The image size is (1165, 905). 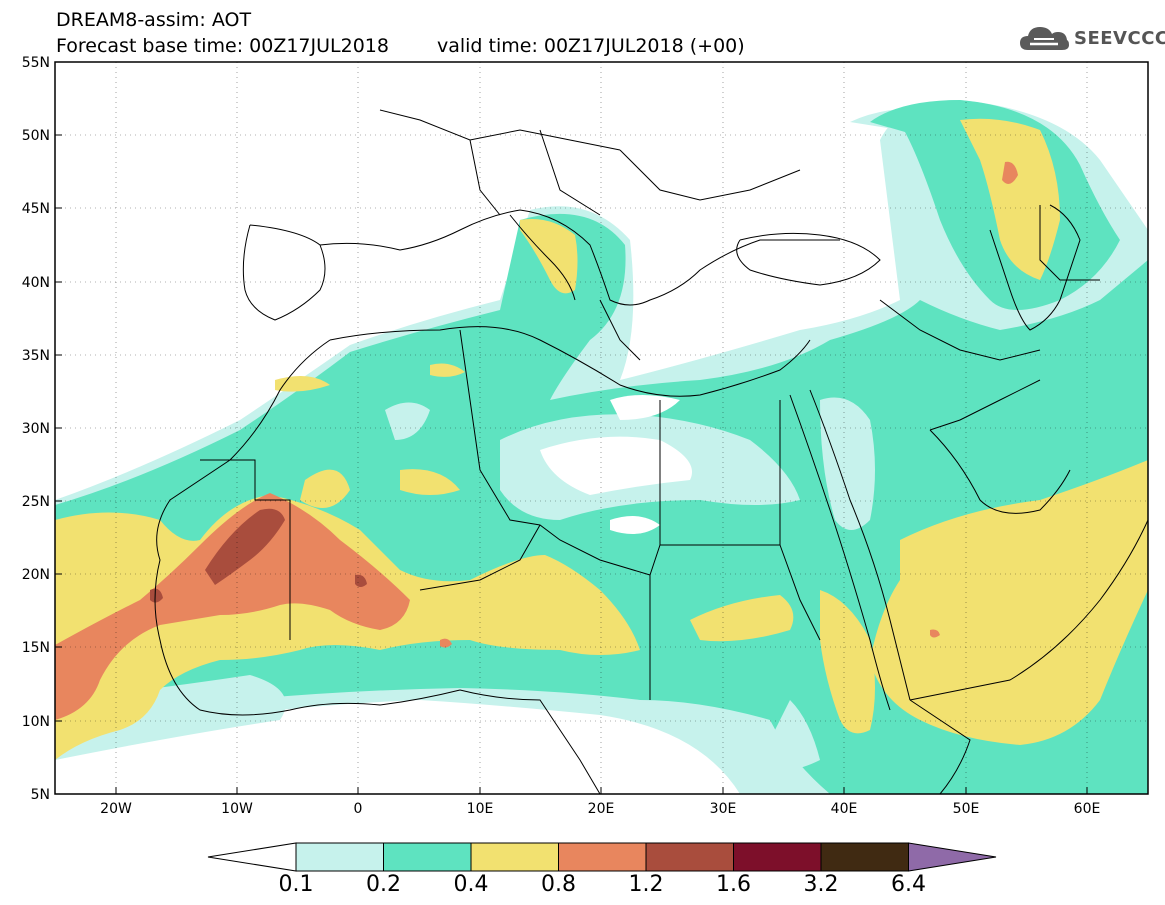 I want to click on colorbar-over-triangle, so click(x=952, y=857).